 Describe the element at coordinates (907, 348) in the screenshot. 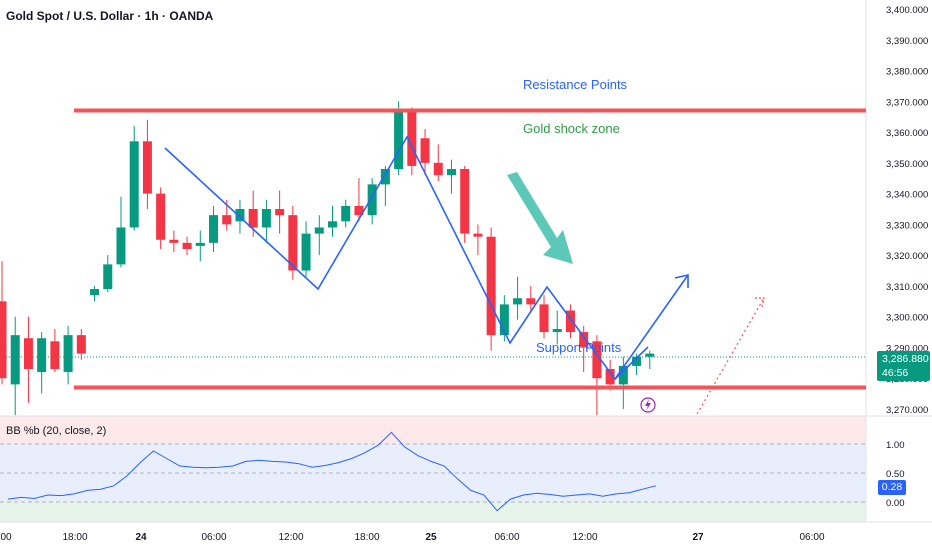

I see `price-tick-label: 3,290.000` at that location.